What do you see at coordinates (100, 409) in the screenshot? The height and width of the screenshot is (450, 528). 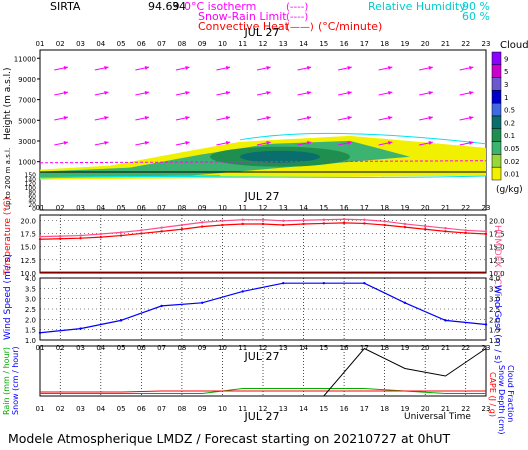 I see `hour-tick-label: 04` at bounding box center [100, 409].